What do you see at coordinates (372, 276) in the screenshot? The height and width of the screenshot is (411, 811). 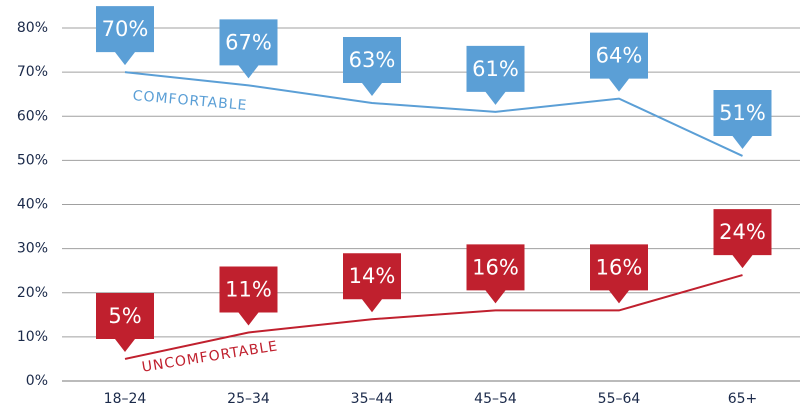 I see `data-label: 14%` at bounding box center [372, 276].